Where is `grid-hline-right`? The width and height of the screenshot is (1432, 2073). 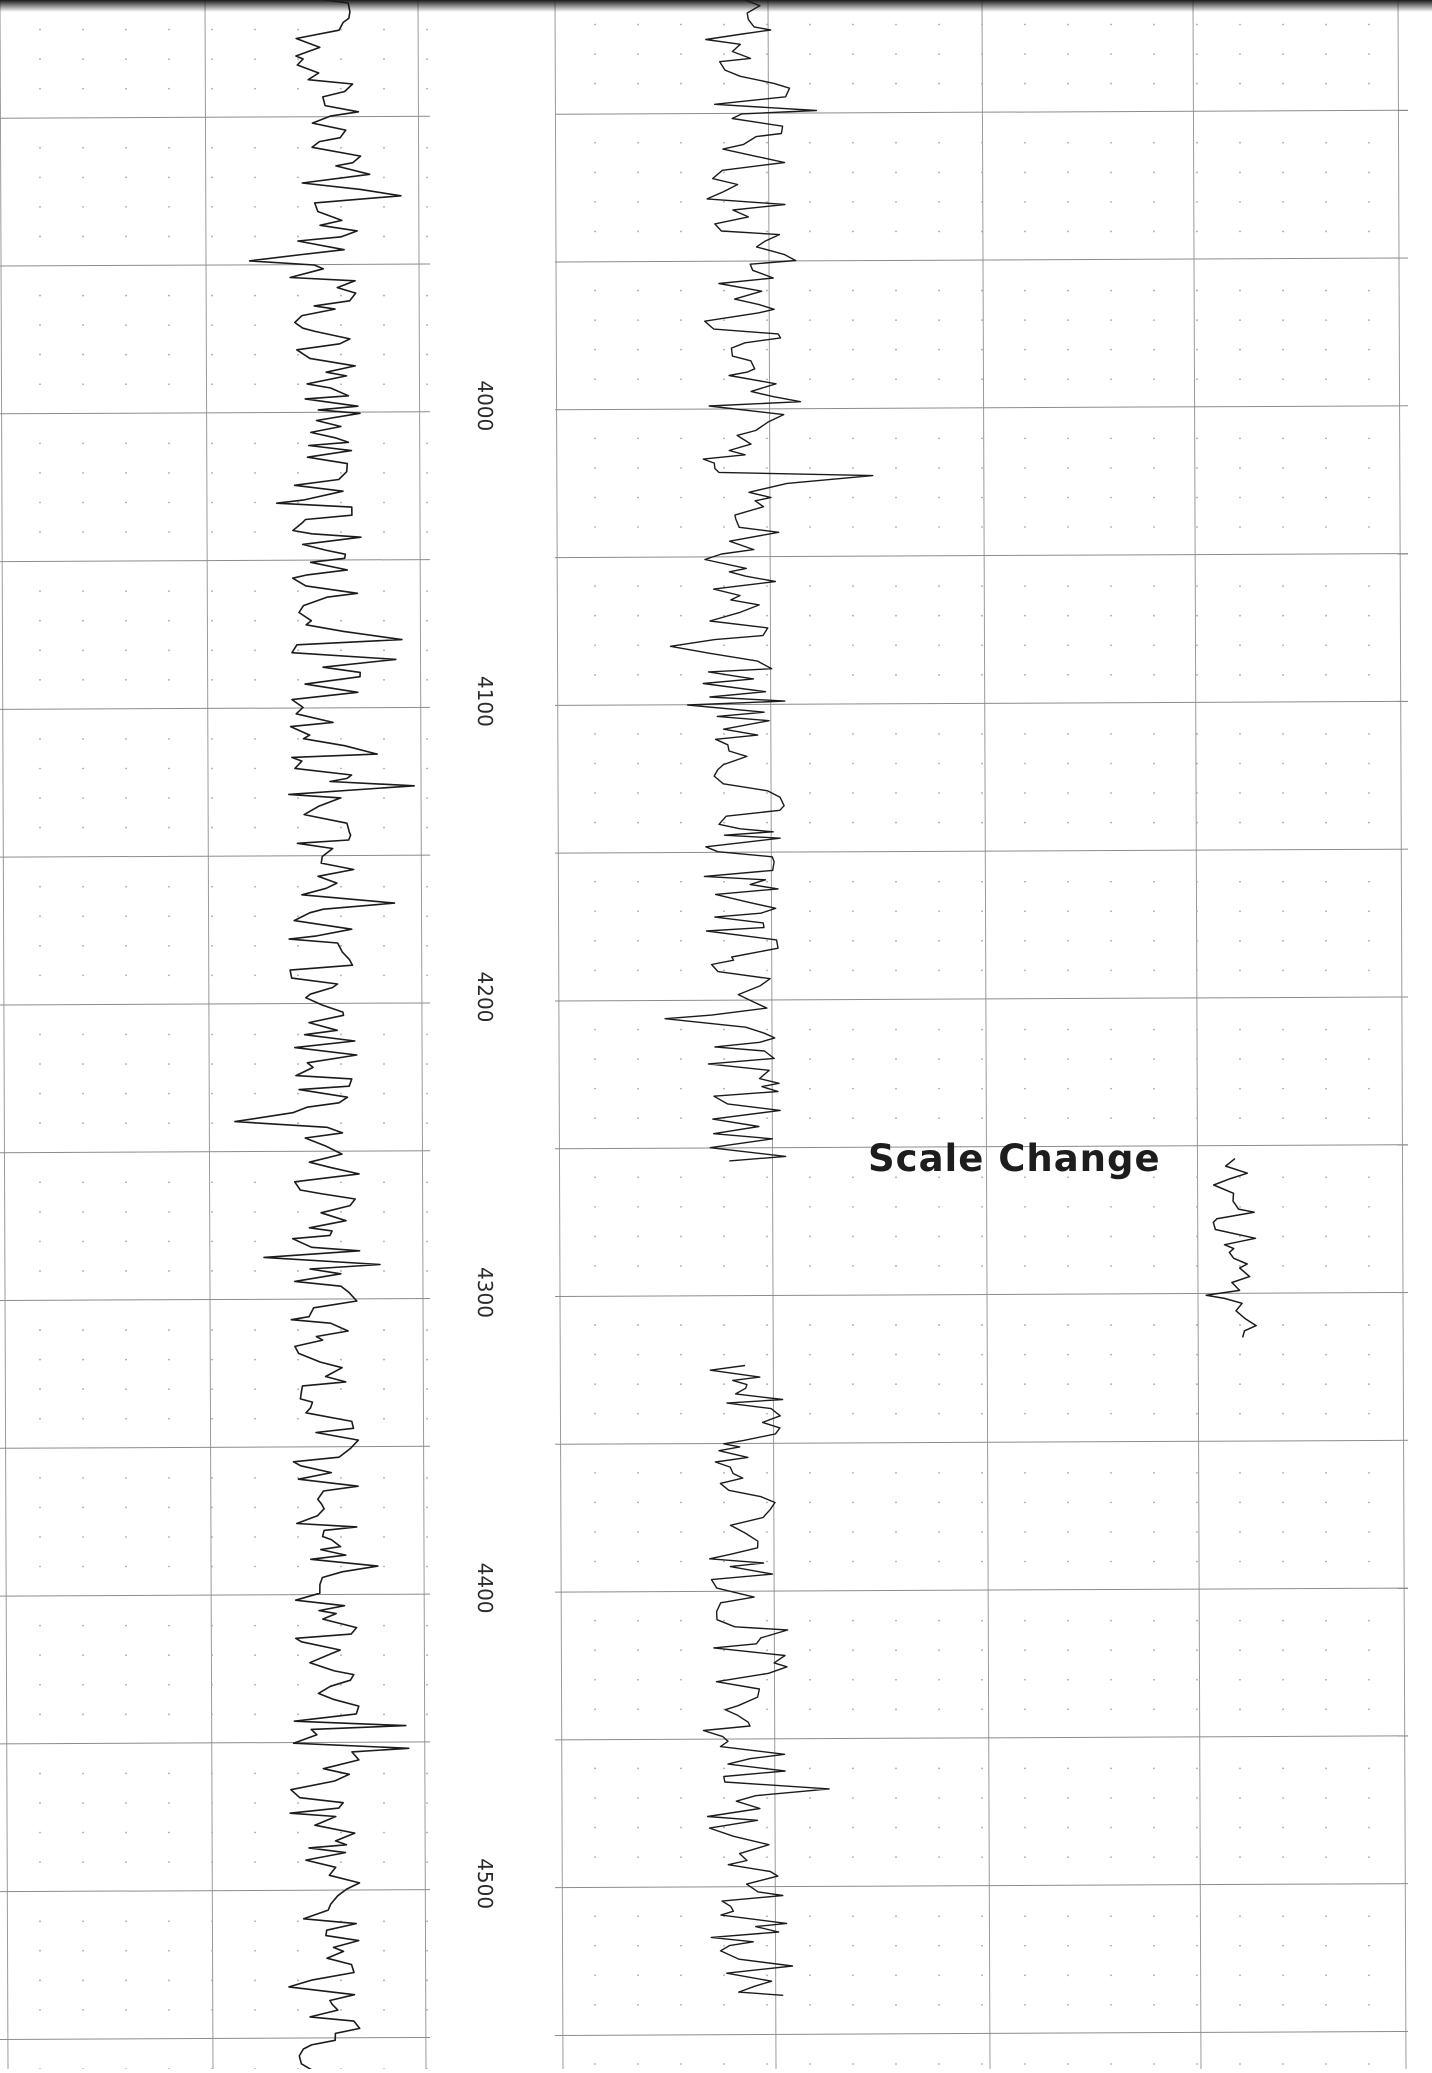
grid-hline-right is located at coordinates (981, 1147).